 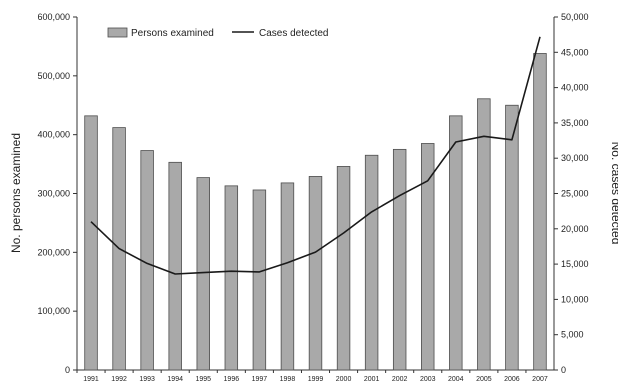 I want to click on bar-2000, so click(x=343, y=268).